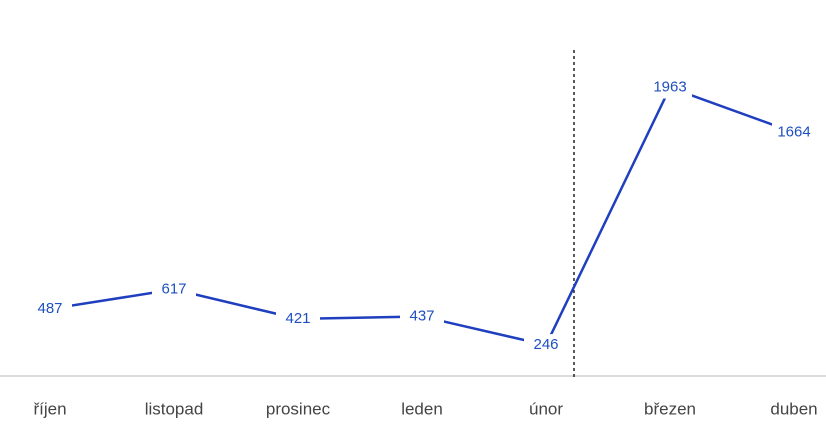 This screenshot has height=426, width=826. Describe the element at coordinates (298, 408) in the screenshot. I see `x-tick-label: prosinec` at that location.